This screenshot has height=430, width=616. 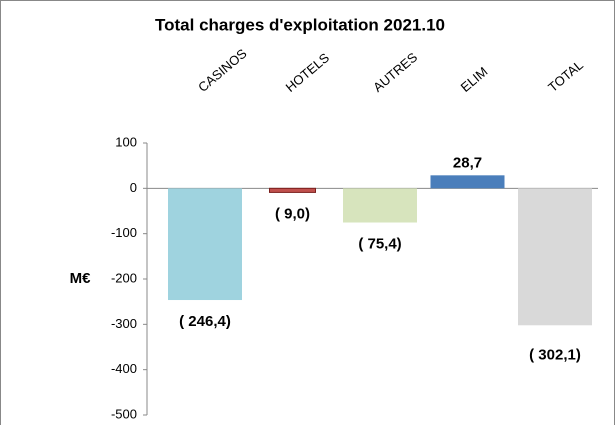 I want to click on y-tick-label: -300, so click(x=124, y=323).